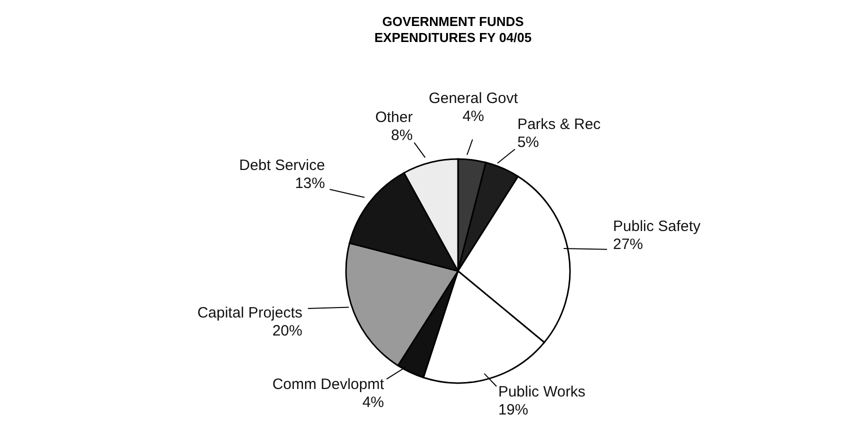 Image resolution: width=867 pixels, height=442 pixels. What do you see at coordinates (628, 245) in the screenshot?
I see `data-label: 27%` at bounding box center [628, 245].